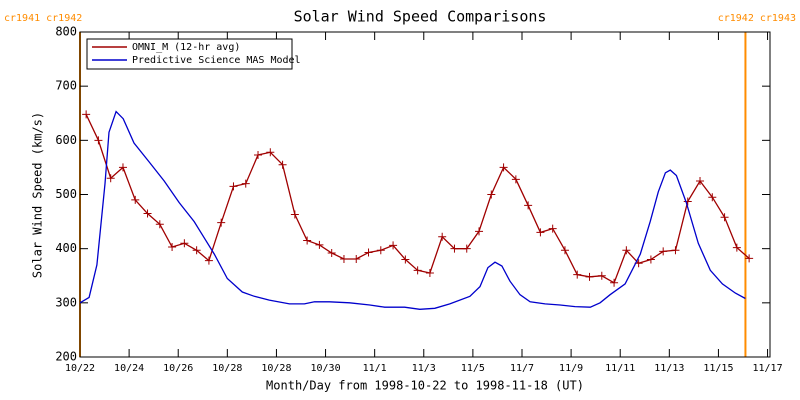 The image size is (800, 400). I want to click on y-tick-label: 800, so click(66, 32).